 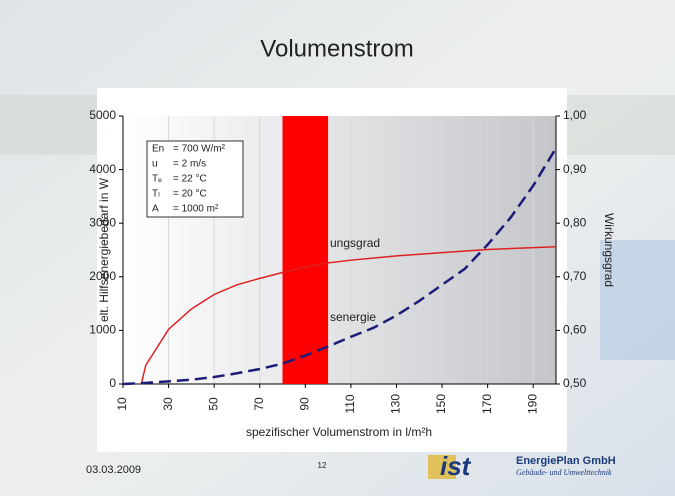 What do you see at coordinates (158, 149) in the screenshot?
I see `info-name: En` at bounding box center [158, 149].